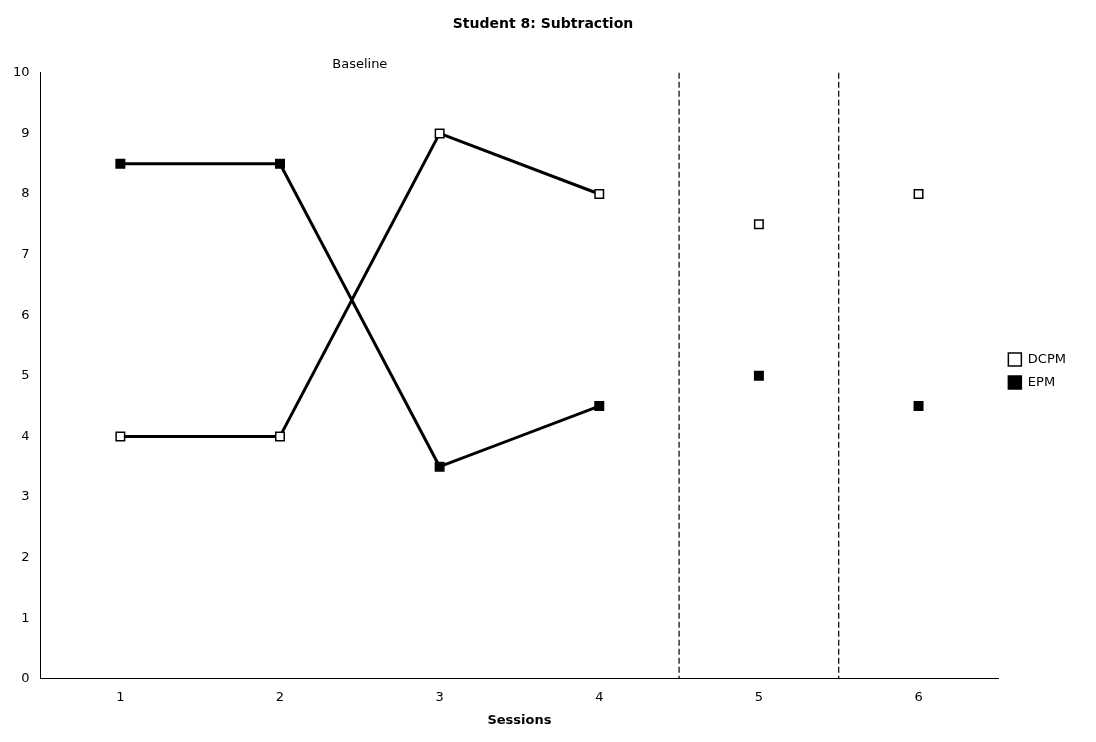 This screenshot has width=1096, height=742. Describe the element at coordinates (543, 23) in the screenshot. I see `chart-title: Student 8: Subtraction` at that location.